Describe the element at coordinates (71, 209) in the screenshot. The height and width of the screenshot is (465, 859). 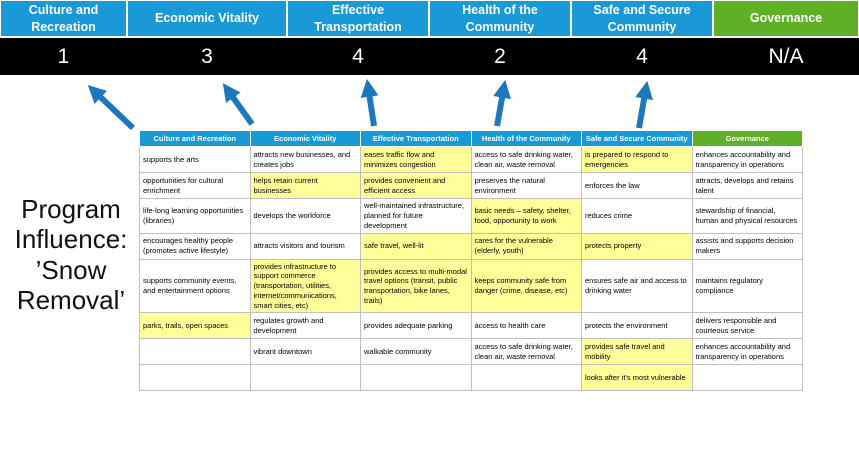
I see `title-line-1: Program` at that location.